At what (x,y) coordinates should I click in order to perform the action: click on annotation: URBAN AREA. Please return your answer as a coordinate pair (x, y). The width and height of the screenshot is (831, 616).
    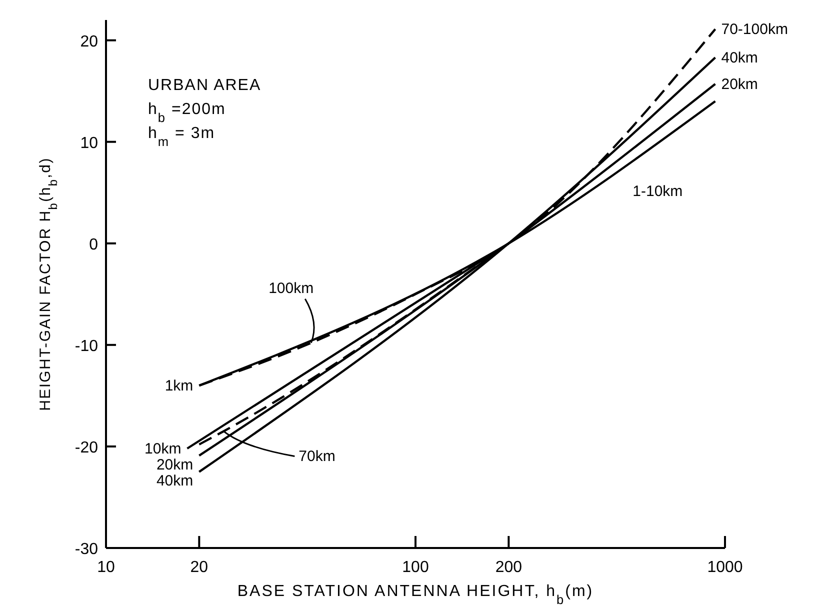
    Looking at the image, I should click on (205, 85).